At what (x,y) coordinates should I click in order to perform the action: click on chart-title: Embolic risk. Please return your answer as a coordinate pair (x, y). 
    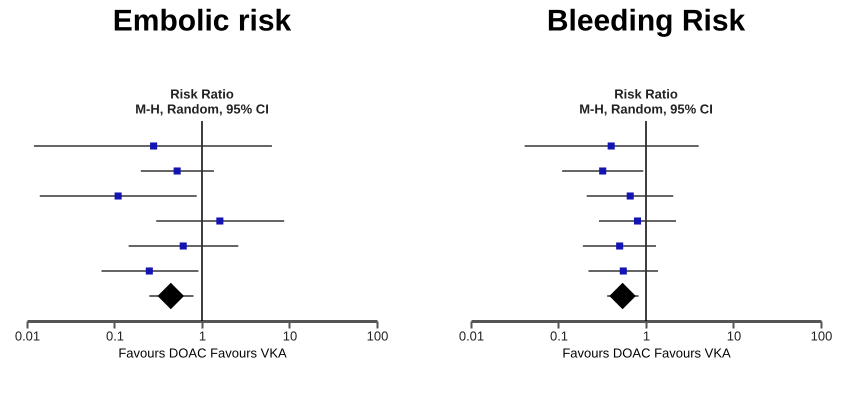
    Looking at the image, I should click on (202, 21).